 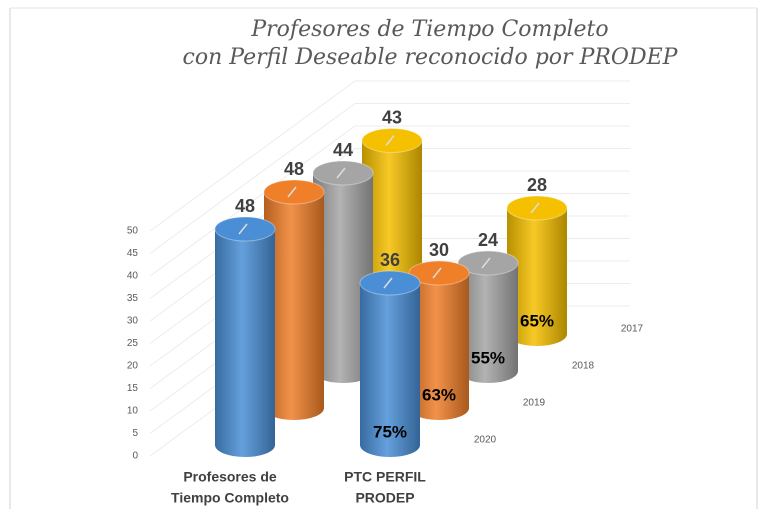 What do you see at coordinates (133, 321) in the screenshot?
I see `y-tick-label: 30` at bounding box center [133, 321].